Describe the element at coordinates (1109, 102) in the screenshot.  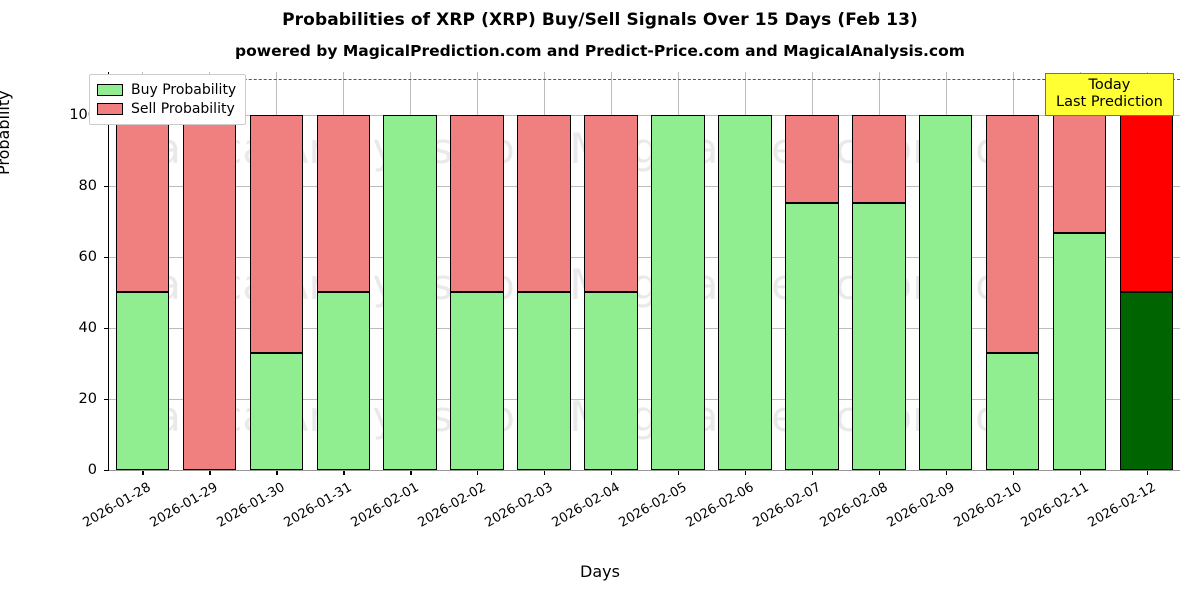
I see `today-annotation-line2: Last Prediction` at that location.